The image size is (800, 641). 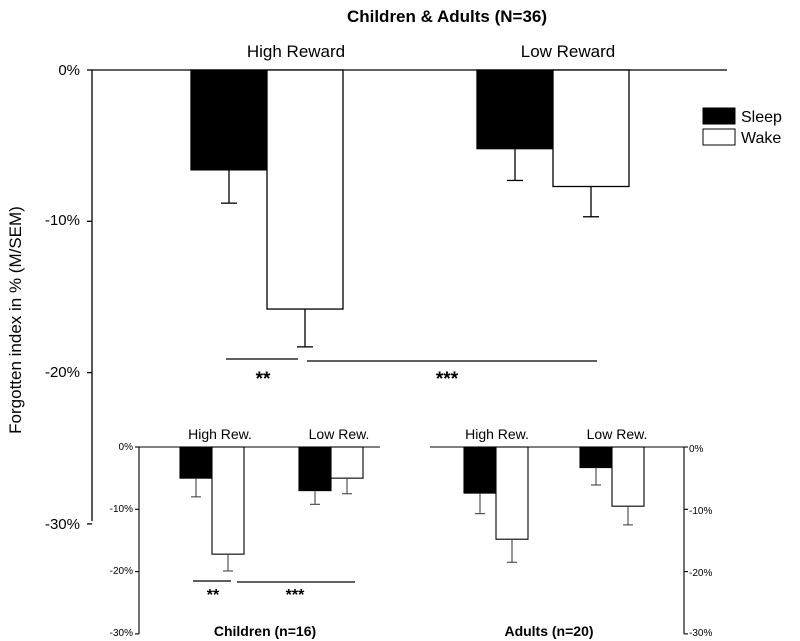 What do you see at coordinates (617, 434) in the screenshot?
I see `adults-category-label-low: Low Rew.` at bounding box center [617, 434].